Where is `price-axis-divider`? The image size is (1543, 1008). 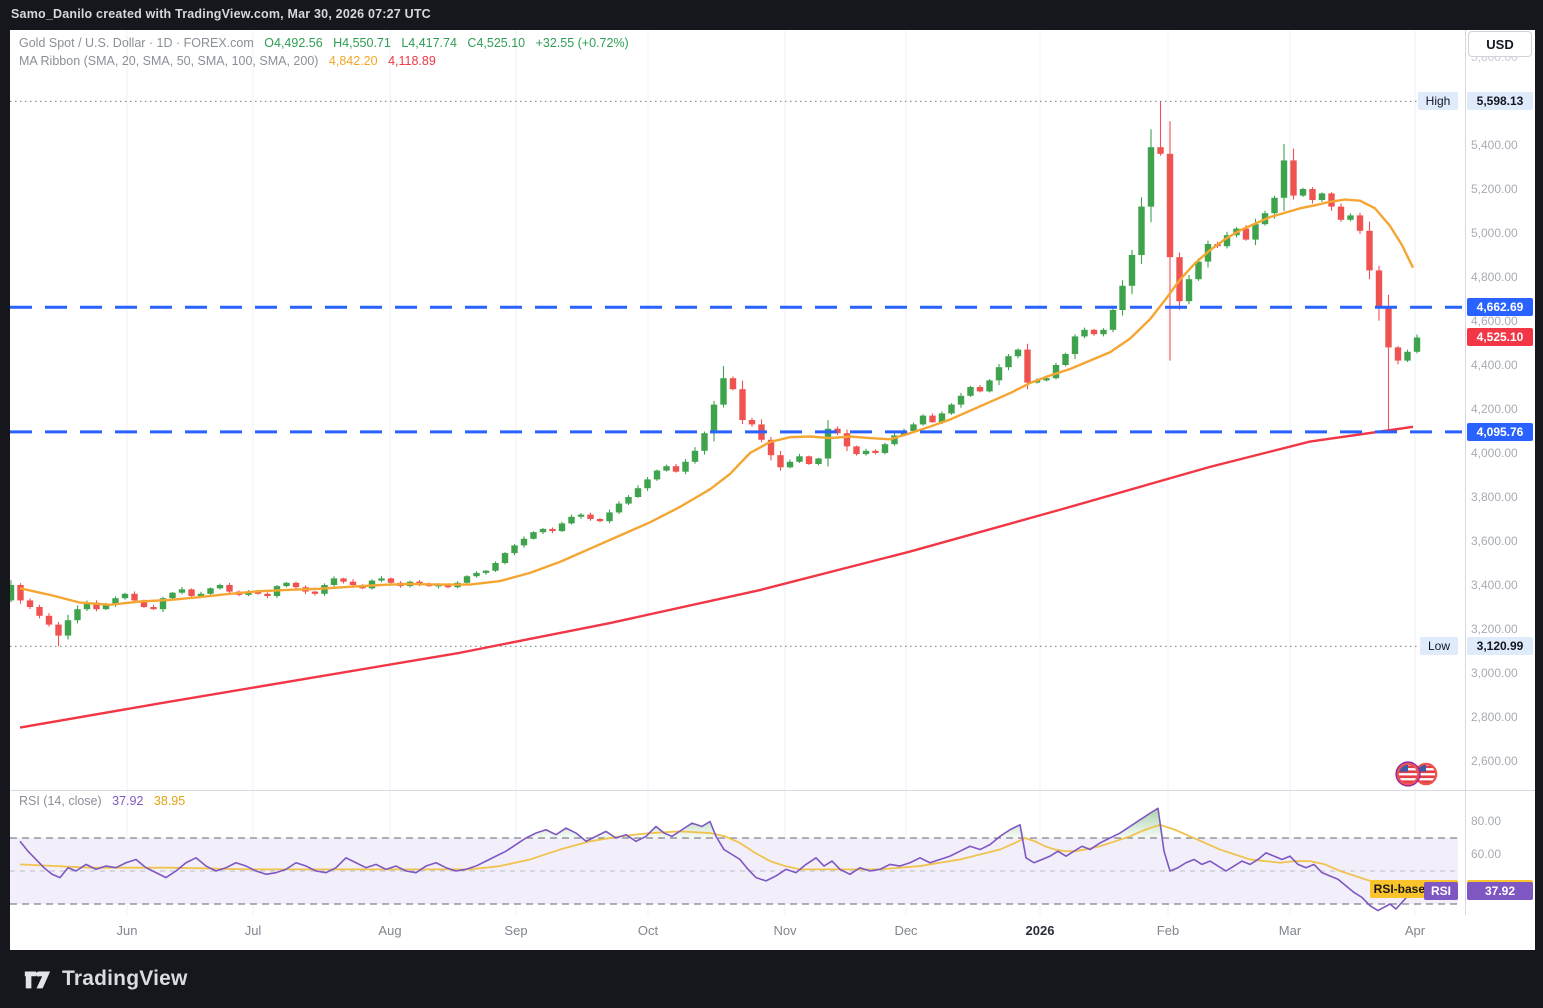 price-axis-divider is located at coordinates (1465, 472).